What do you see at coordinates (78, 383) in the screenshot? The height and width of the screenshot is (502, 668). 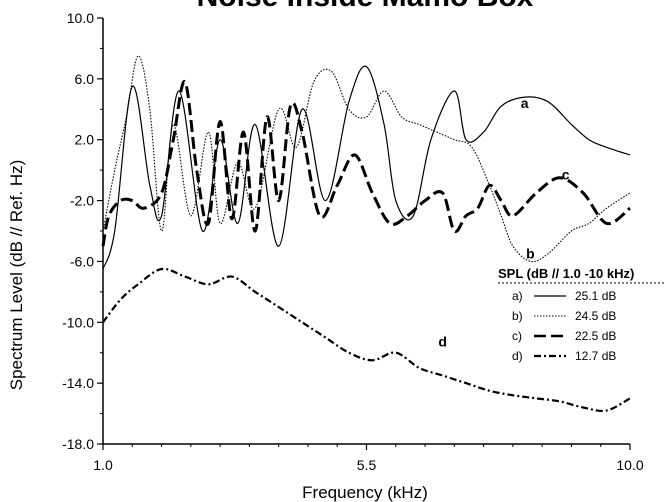 I see `y-tick-label: -14.0` at bounding box center [78, 383].